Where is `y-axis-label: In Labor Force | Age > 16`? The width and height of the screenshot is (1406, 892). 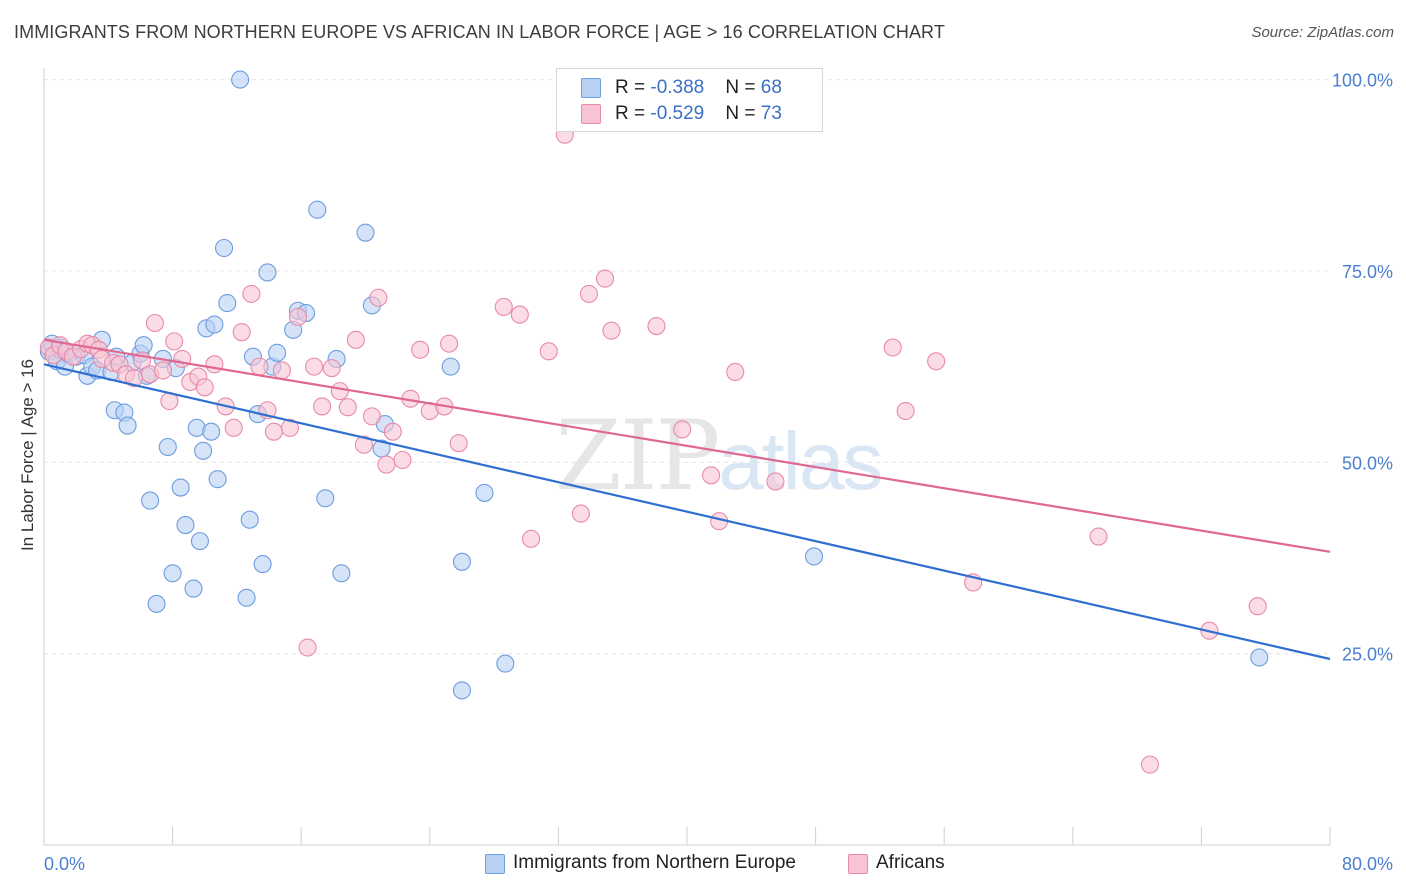
y-axis-label: In Labor Force | Age > 16 is located at coordinates (27, 455).